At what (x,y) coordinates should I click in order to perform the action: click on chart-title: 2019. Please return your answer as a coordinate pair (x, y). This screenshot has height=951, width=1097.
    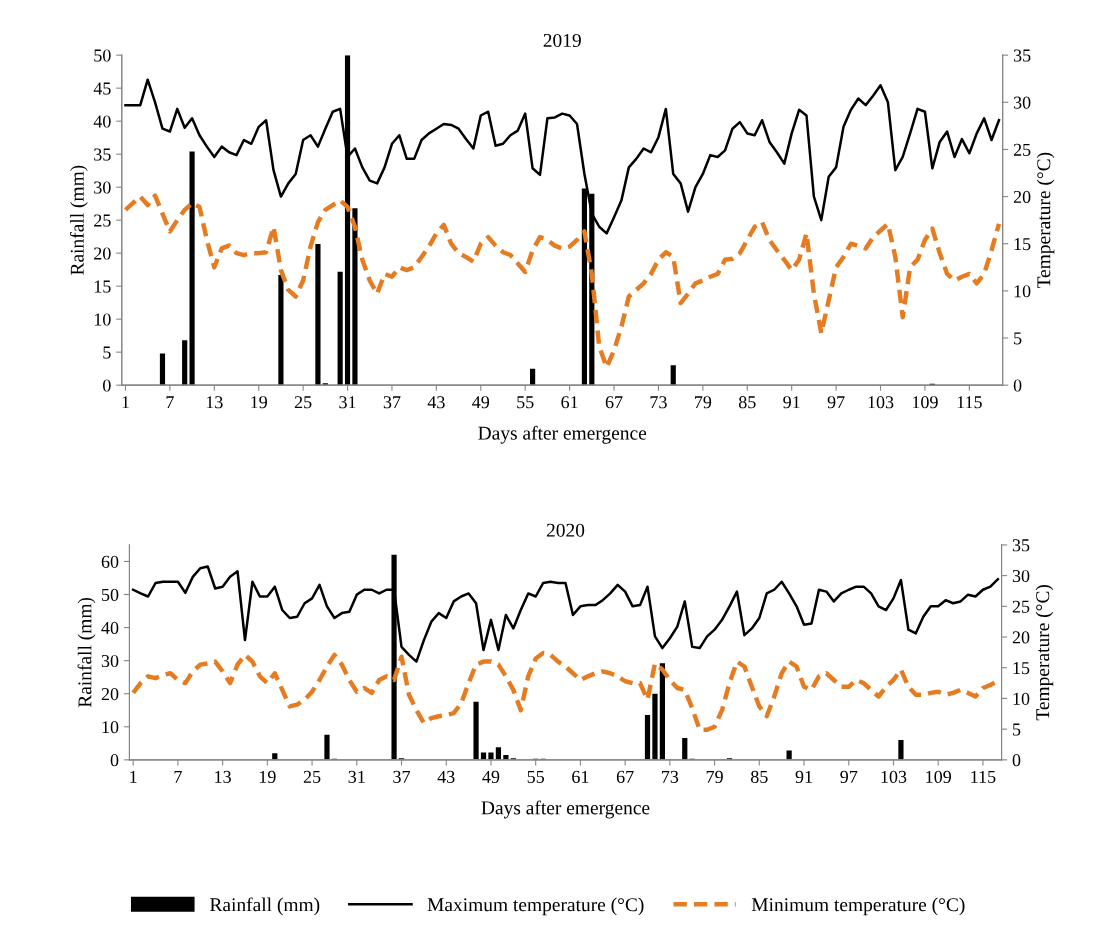
    Looking at the image, I should click on (562, 40).